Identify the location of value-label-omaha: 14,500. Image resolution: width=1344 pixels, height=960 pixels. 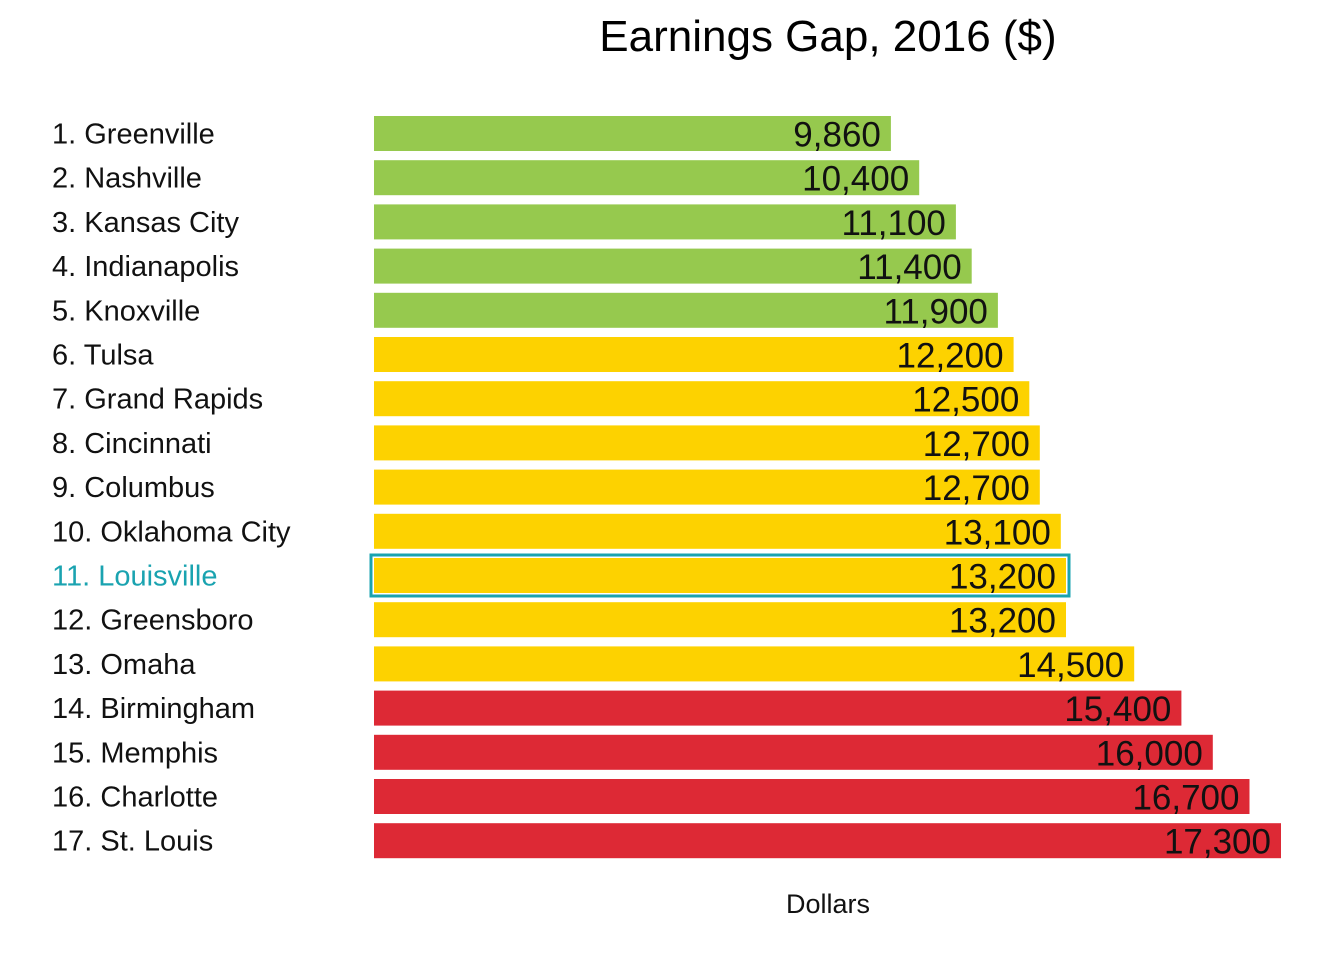
(1070, 665).